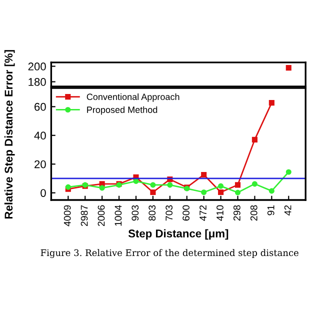 The height and width of the screenshot is (320, 320). What do you see at coordinates (101, 215) in the screenshot?
I see `x-tick-label: 2006` at bounding box center [101, 215].